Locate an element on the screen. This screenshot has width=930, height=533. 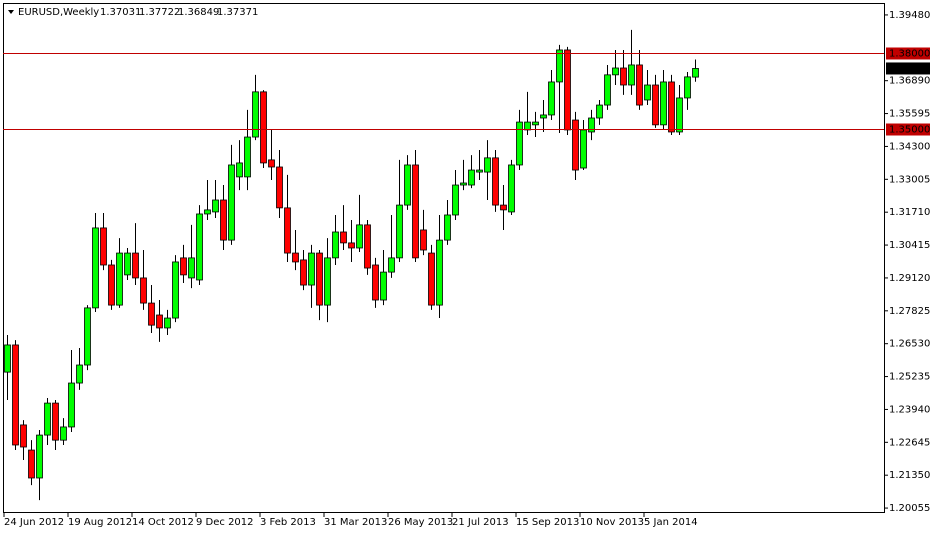
header-high: 1.37722 is located at coordinates (159, 12).